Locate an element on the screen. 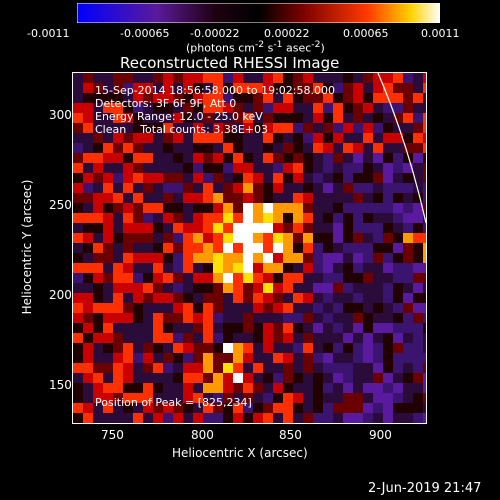  colorbar-tick: 0.00065 is located at coordinates (366, 33).